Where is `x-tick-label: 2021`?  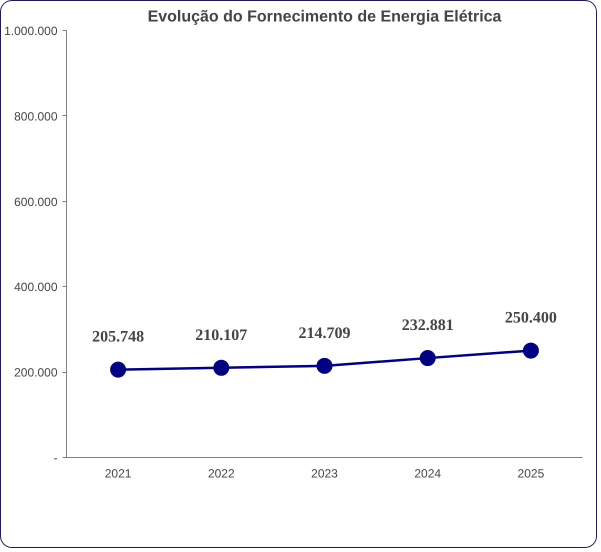 x-tick-label: 2021 is located at coordinates (118, 473).